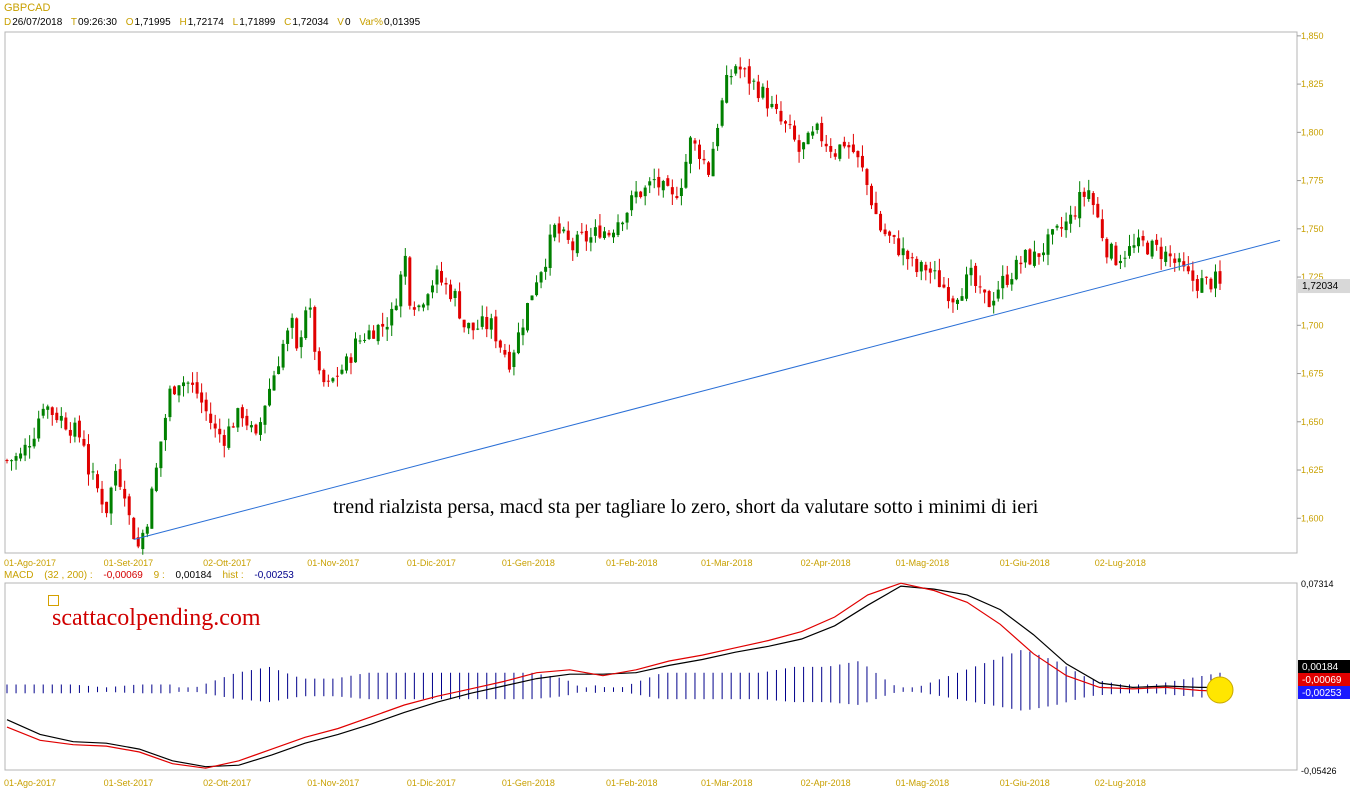 The image size is (1352, 800). I want to click on price-y-tick-label: 1,700, so click(1312, 325).